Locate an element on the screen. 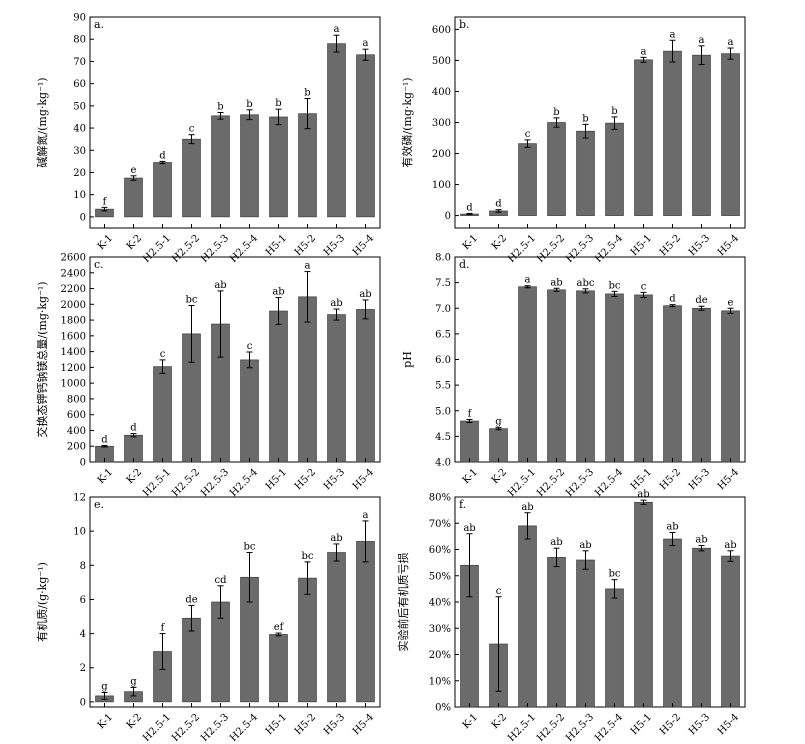  y-tick-label: 200 is located at coordinates (441, 154).